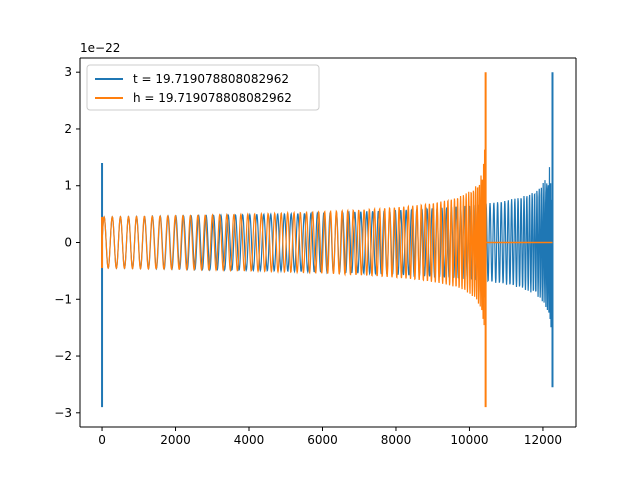 This screenshot has width=640, height=480. Describe the element at coordinates (68, 243) in the screenshot. I see `y-tick-label: 0` at that location.